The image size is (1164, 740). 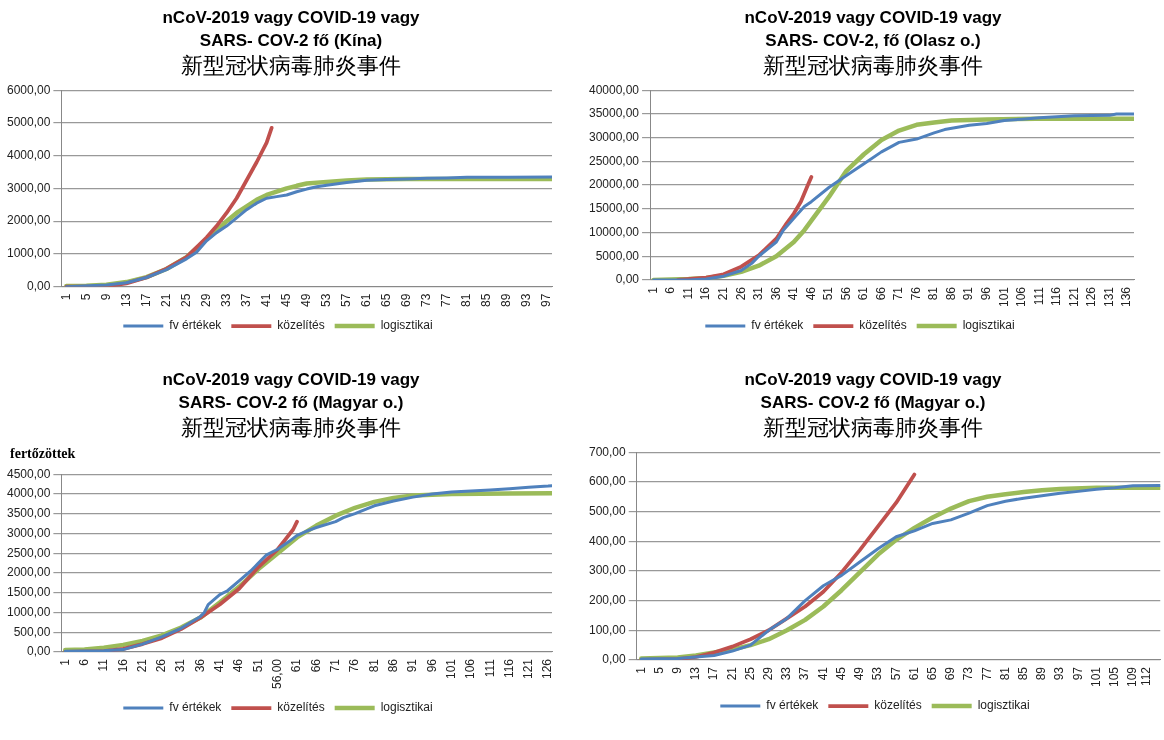 I want to click on y-tick-label: 200,00, so click(x=608, y=599).